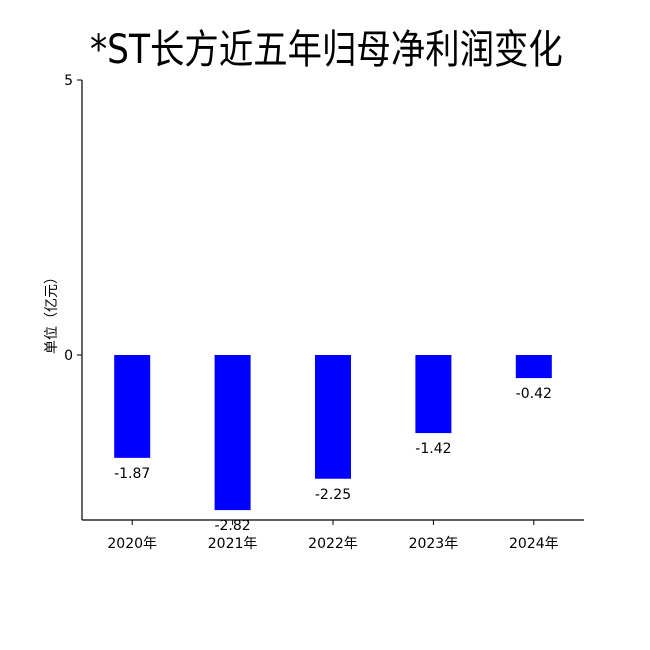 This screenshot has width=650, height=650. What do you see at coordinates (233, 544) in the screenshot?
I see `x-tick-label: 2021年` at bounding box center [233, 544].